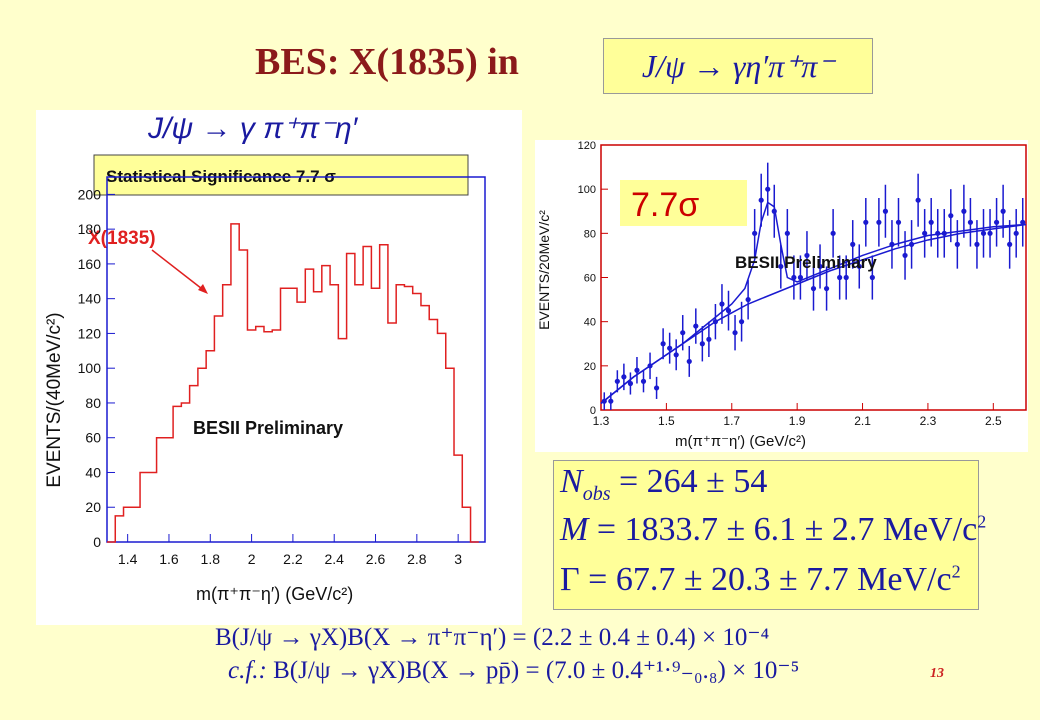 This screenshot has height=720, width=1040. Describe the element at coordinates (544, 270) in the screenshot. I see `right-y-axis-label: EVENTS/20MeV/c²` at that location.